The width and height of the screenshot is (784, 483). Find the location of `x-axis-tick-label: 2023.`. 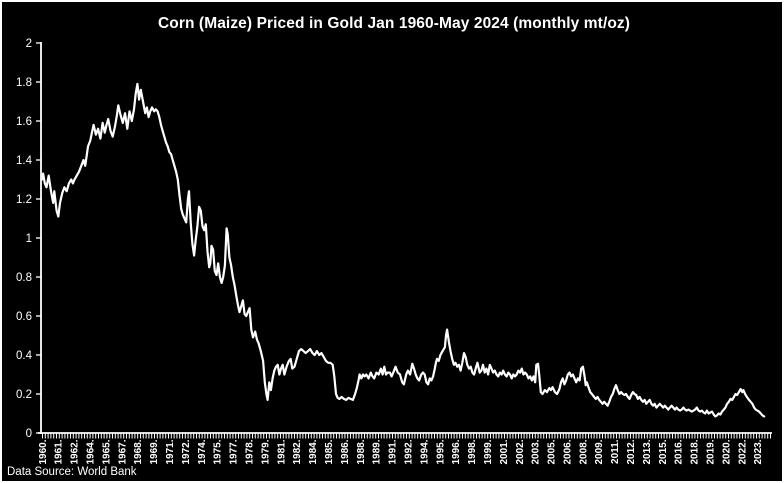

x-axis-tick-label: 2023. is located at coordinates (758, 451).